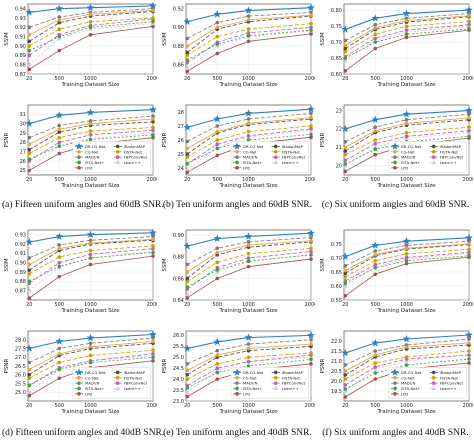 This screenshot has height=445, width=474. Describe the element at coordinates (407, 43) in the screenshot. I see `series-line-ista-net-` at that location.